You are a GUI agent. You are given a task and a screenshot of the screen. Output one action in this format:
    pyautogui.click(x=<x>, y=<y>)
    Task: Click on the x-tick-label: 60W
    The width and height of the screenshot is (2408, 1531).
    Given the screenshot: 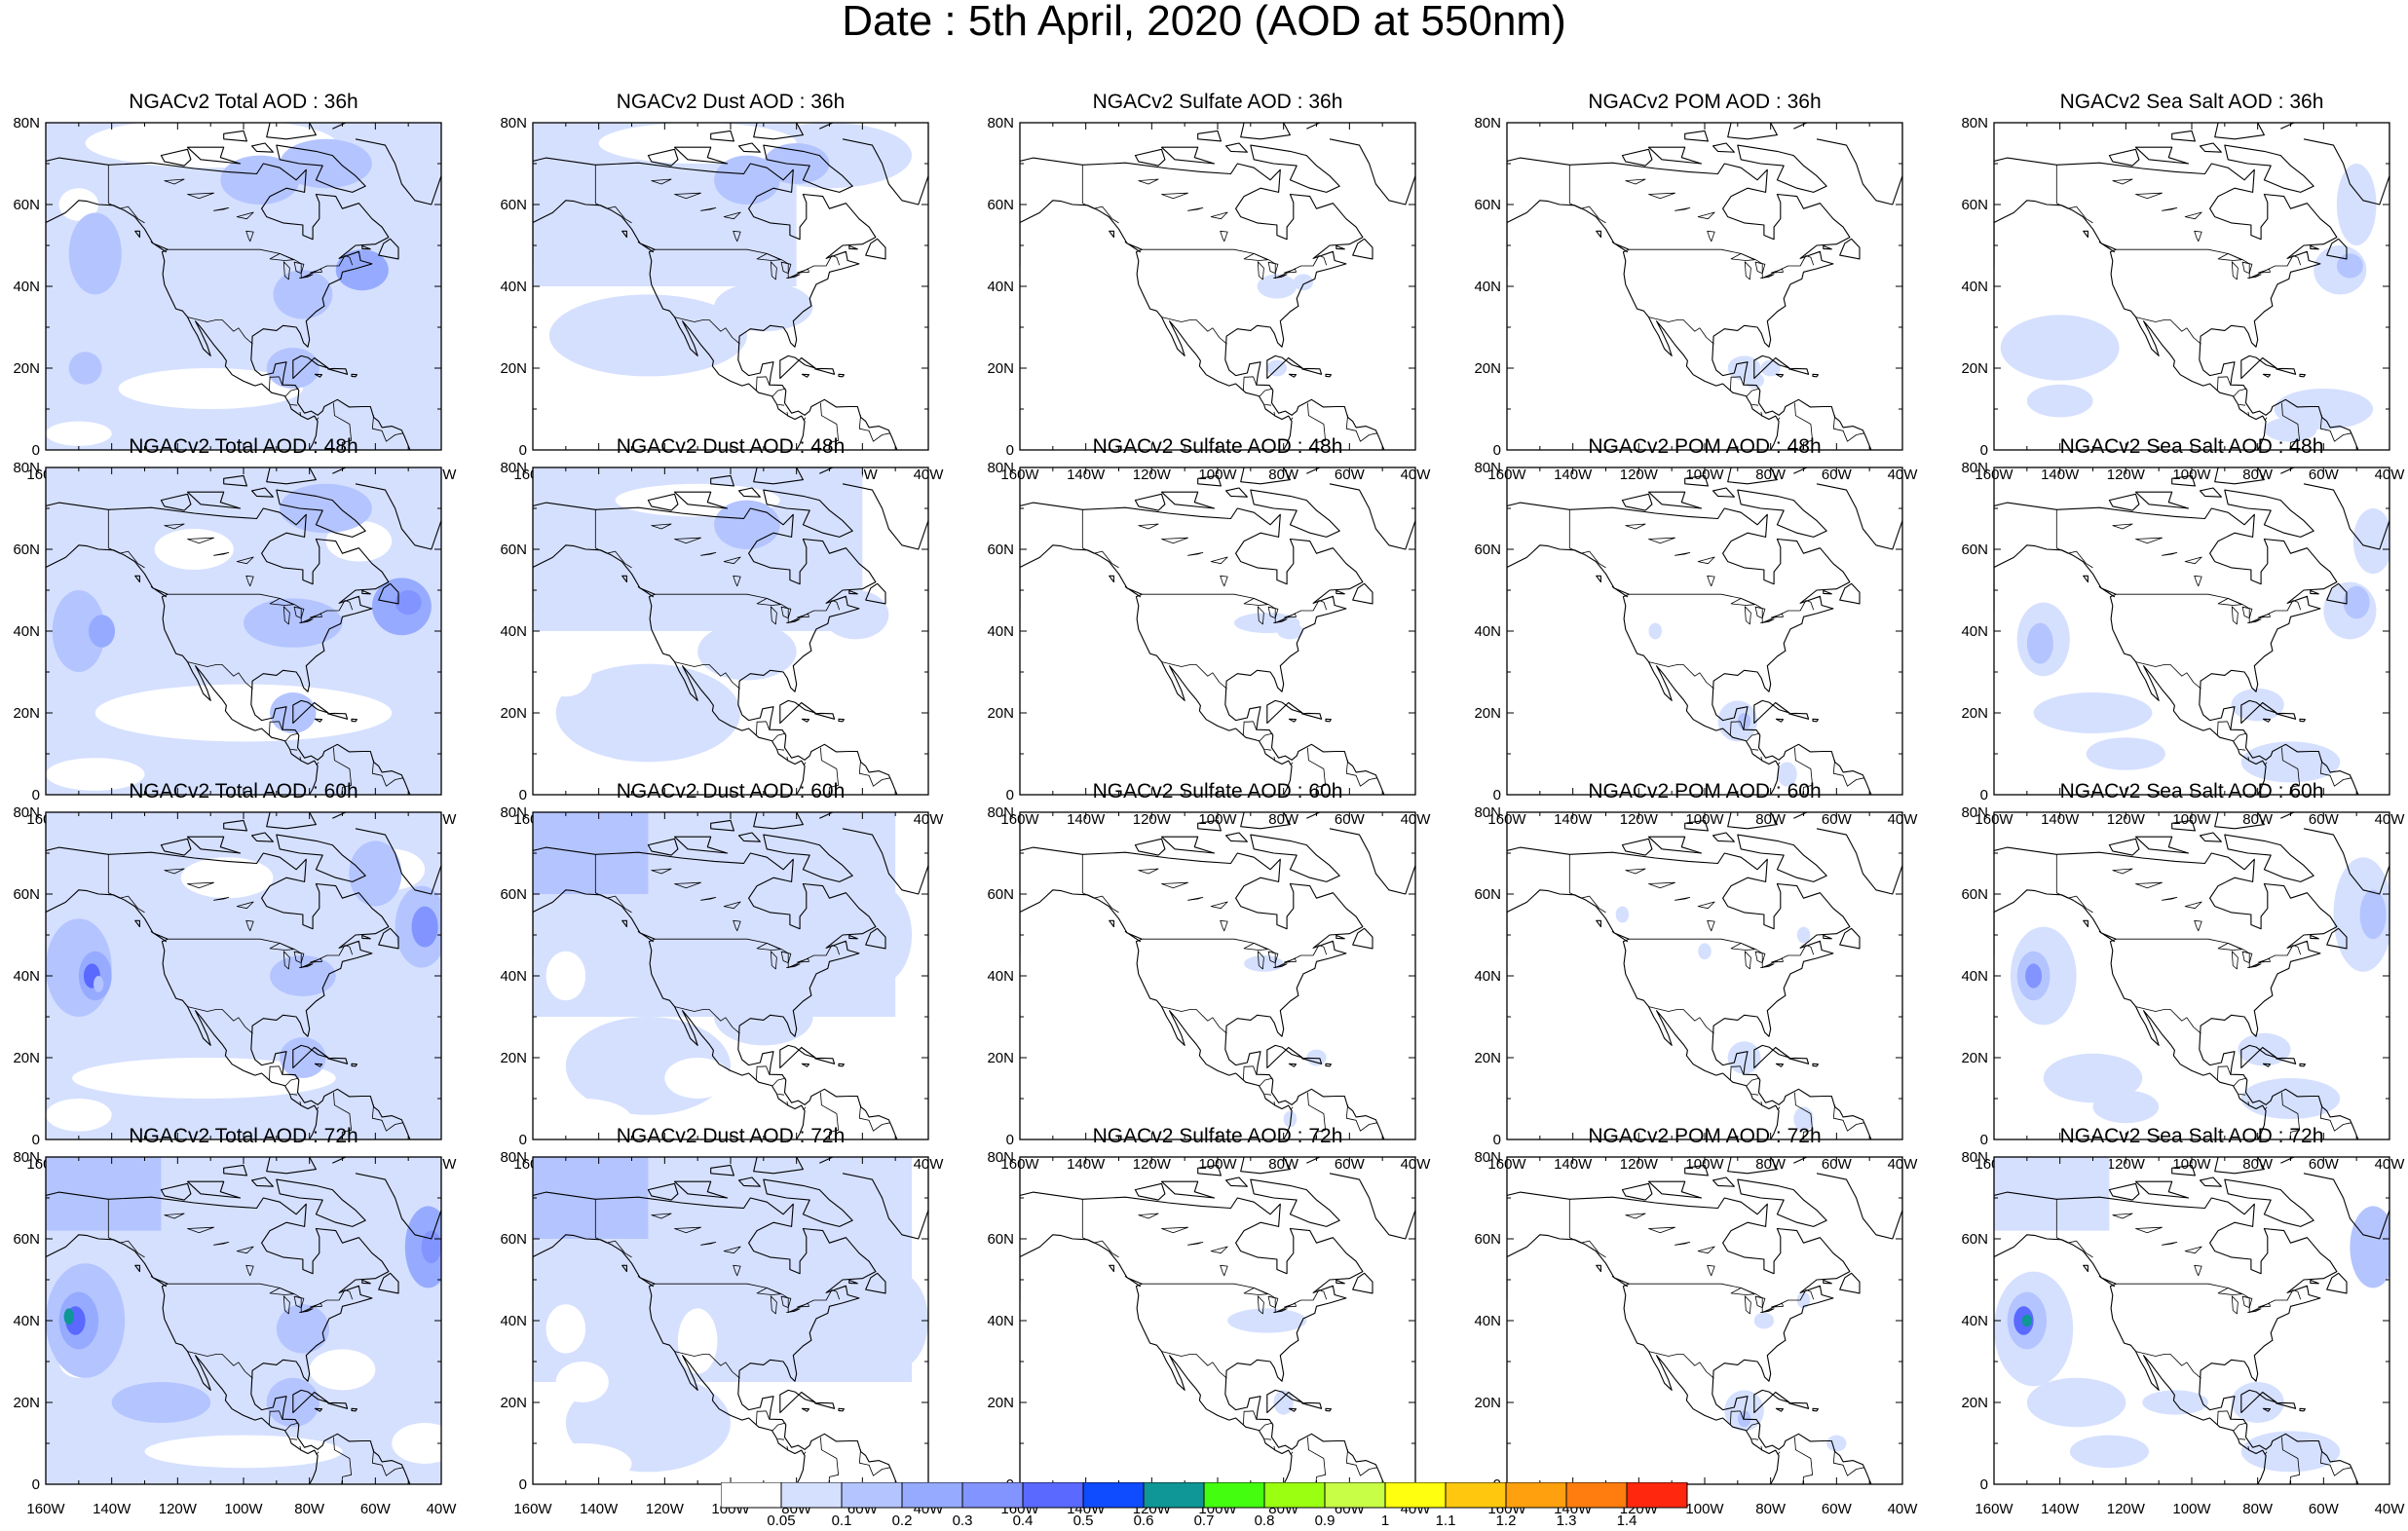 What is the action you would take?
    pyautogui.click(x=1350, y=1164)
    